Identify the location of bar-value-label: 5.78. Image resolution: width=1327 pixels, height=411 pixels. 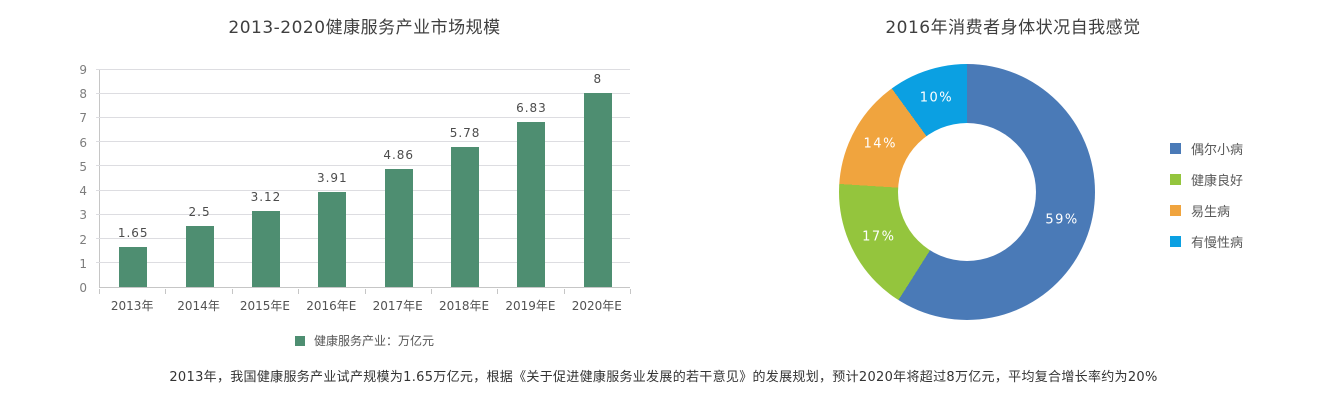
(465, 133).